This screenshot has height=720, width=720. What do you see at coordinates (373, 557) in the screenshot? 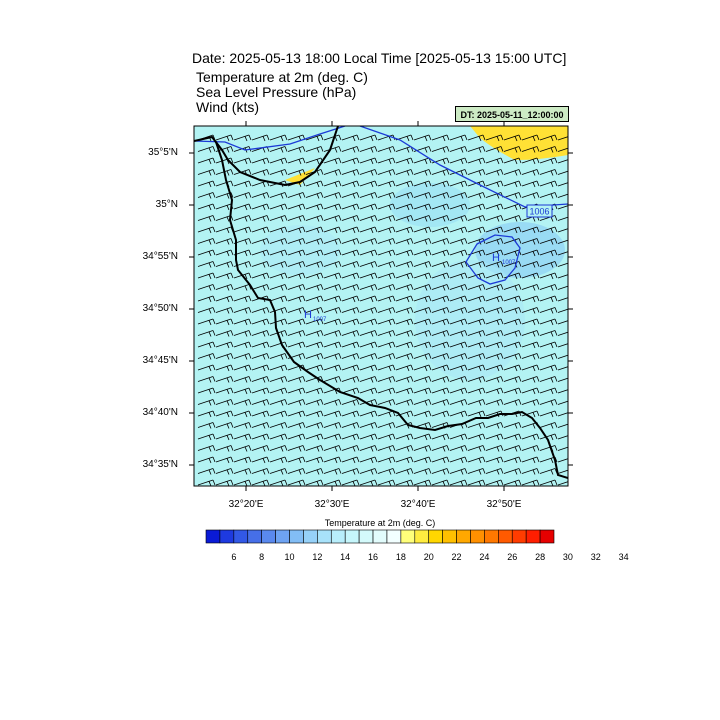
I see `colorbar-label: 16` at bounding box center [373, 557].